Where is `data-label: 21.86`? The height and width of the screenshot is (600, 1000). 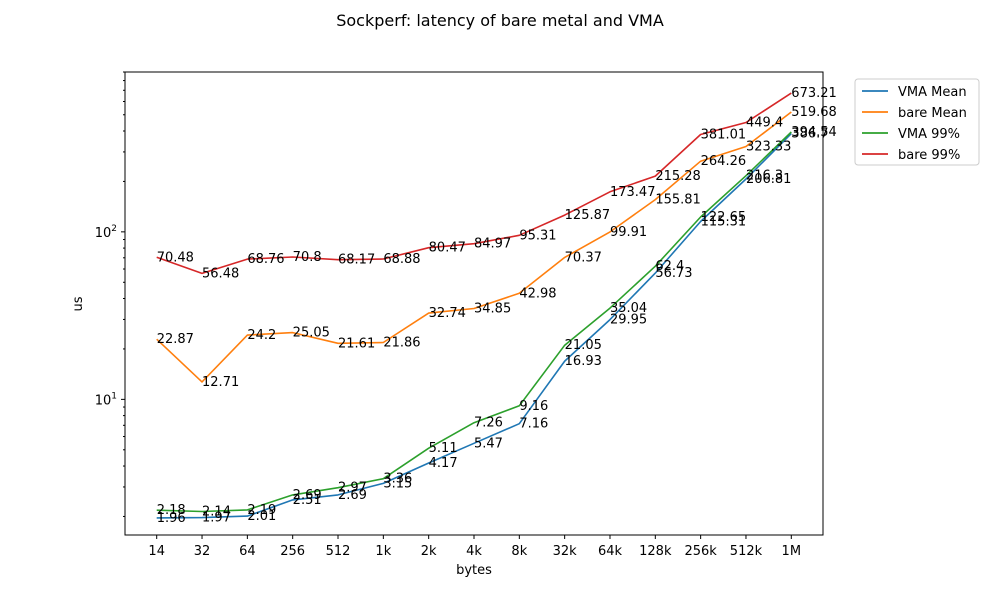 data-label: 21.86 is located at coordinates (401, 342).